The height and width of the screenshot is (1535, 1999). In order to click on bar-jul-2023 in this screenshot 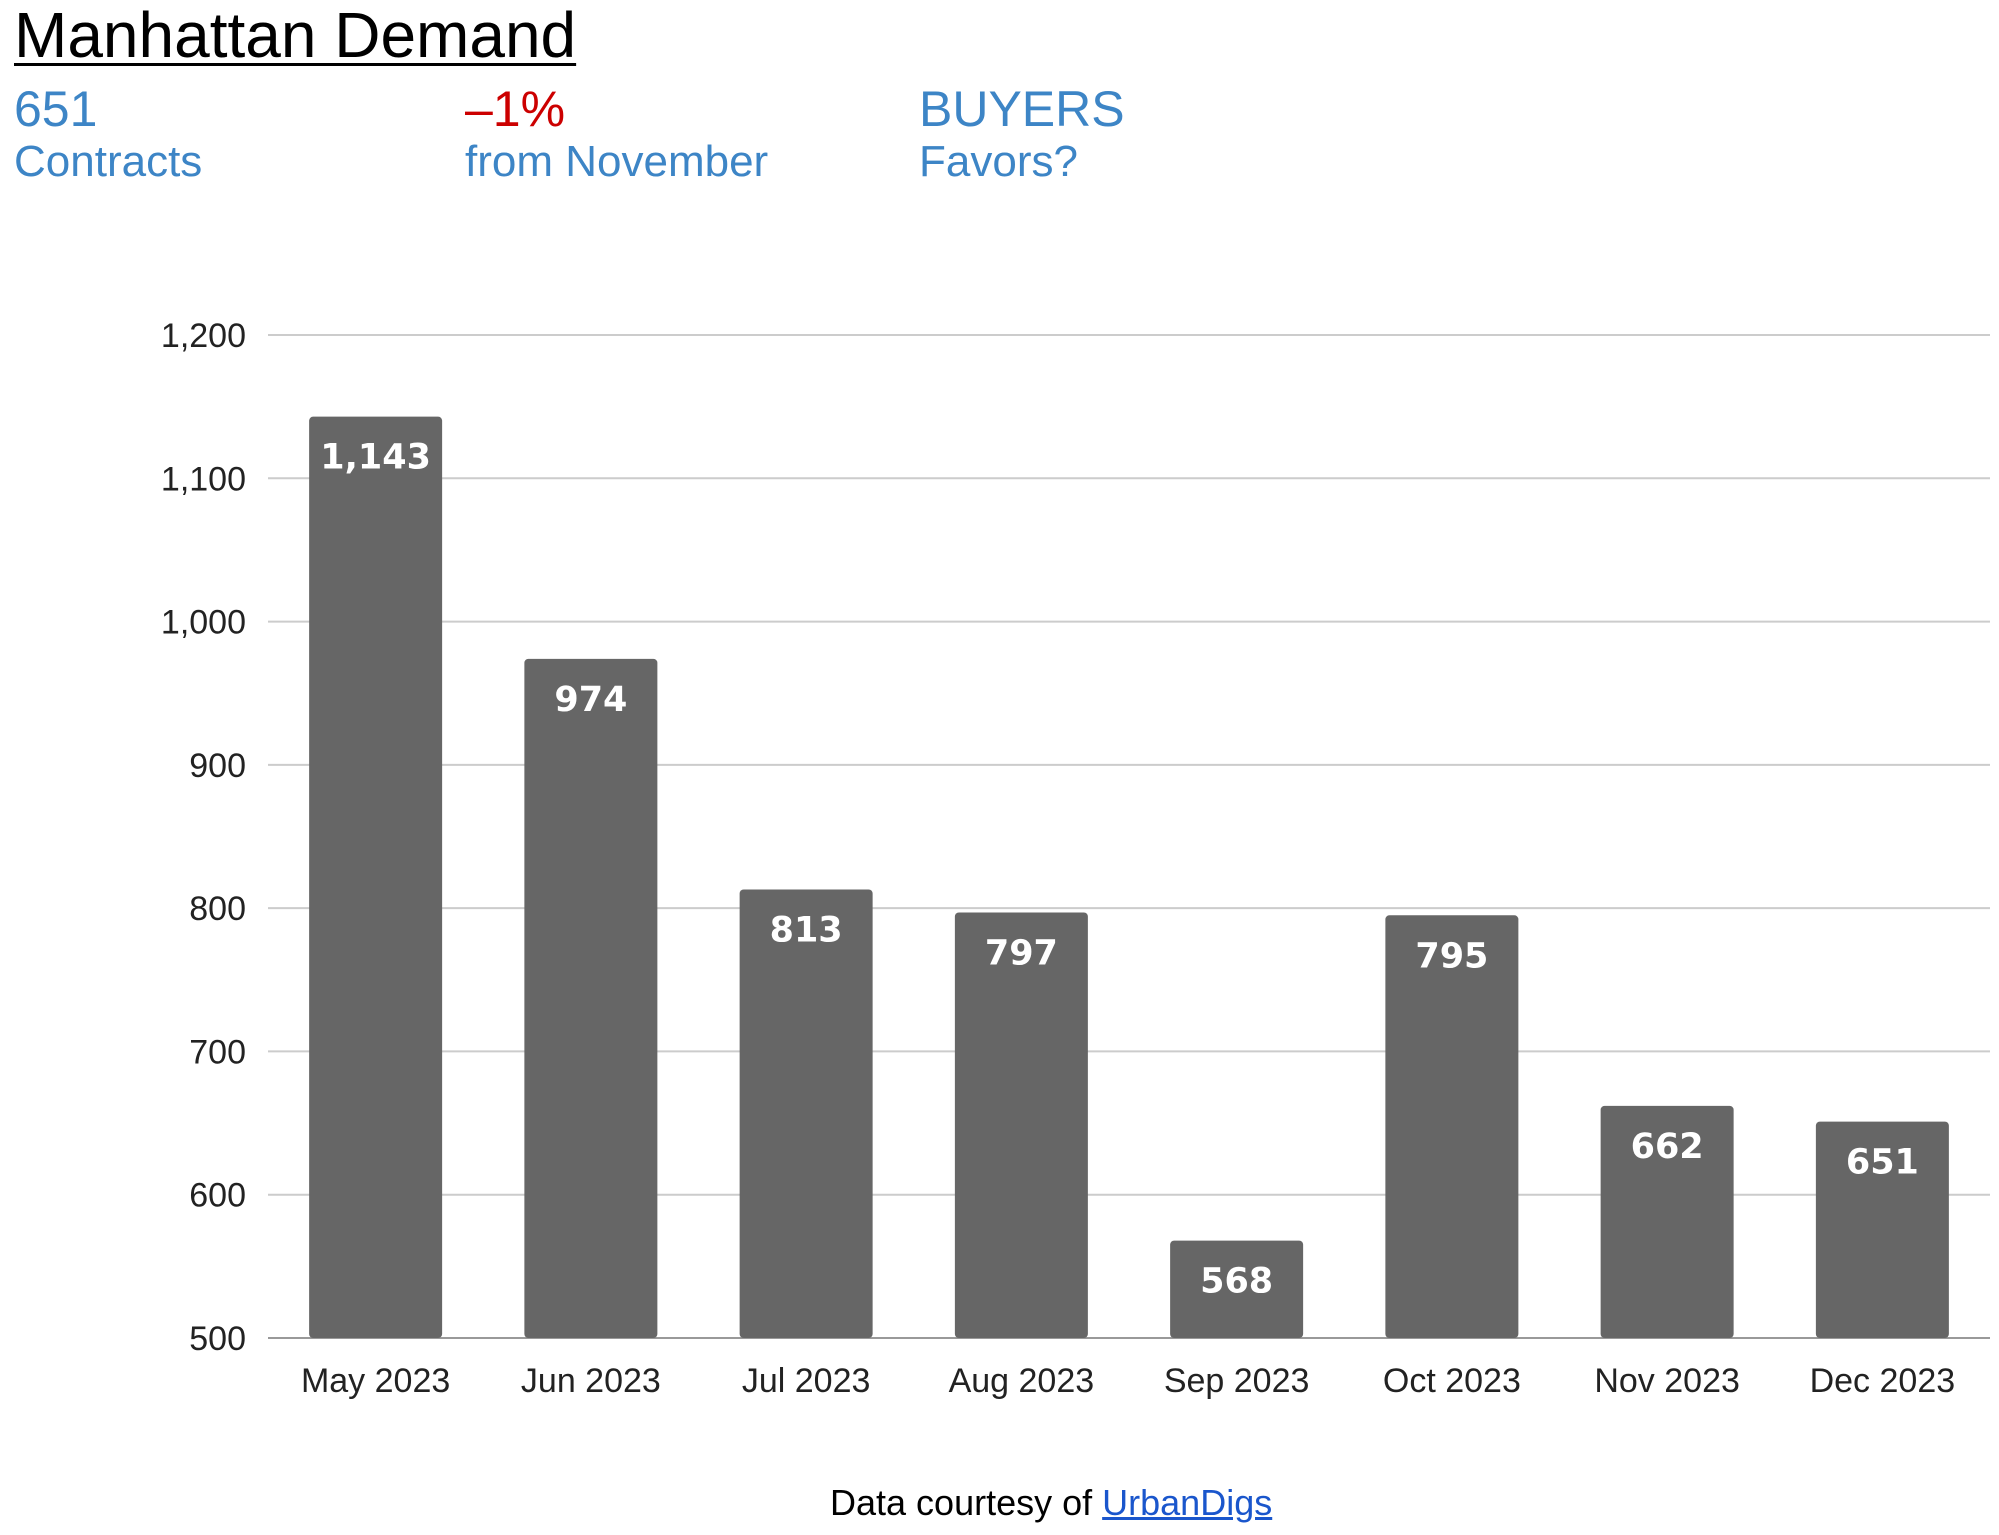, I will do `click(806, 1113)`.